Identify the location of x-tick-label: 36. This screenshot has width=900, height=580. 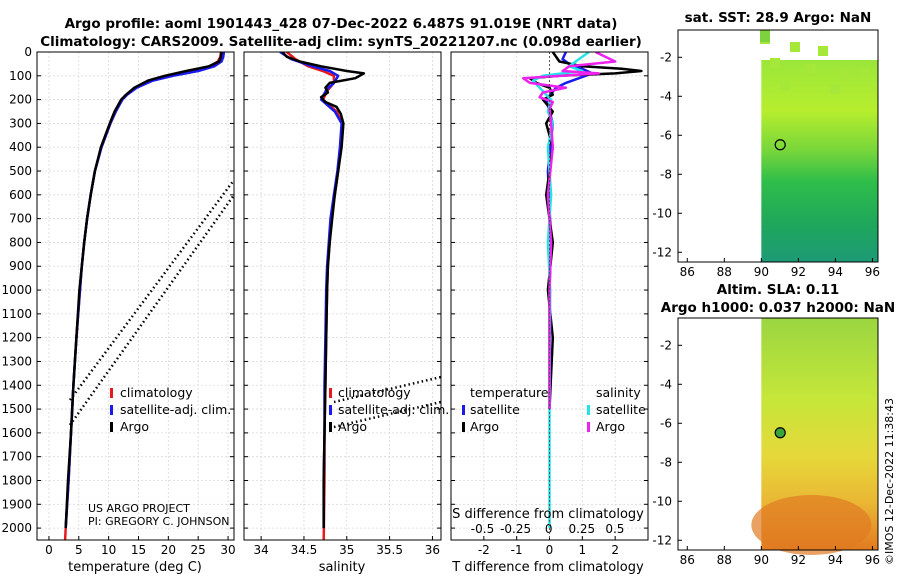
(432, 550).